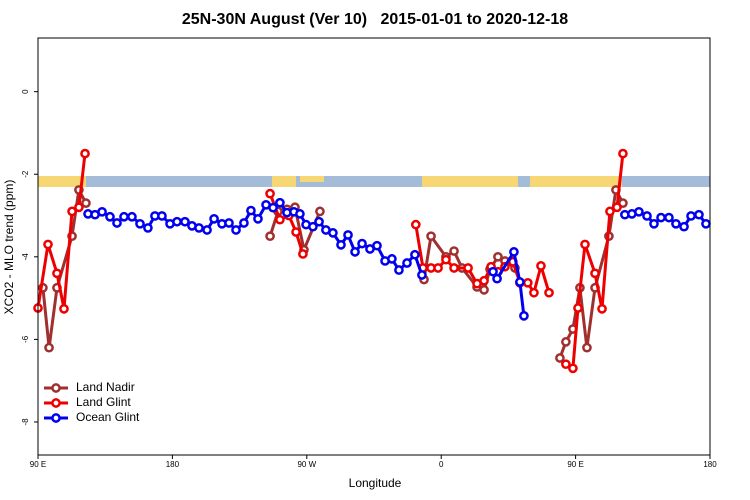  What do you see at coordinates (25, 174) in the screenshot?
I see `y-tick-label: -2` at bounding box center [25, 174].